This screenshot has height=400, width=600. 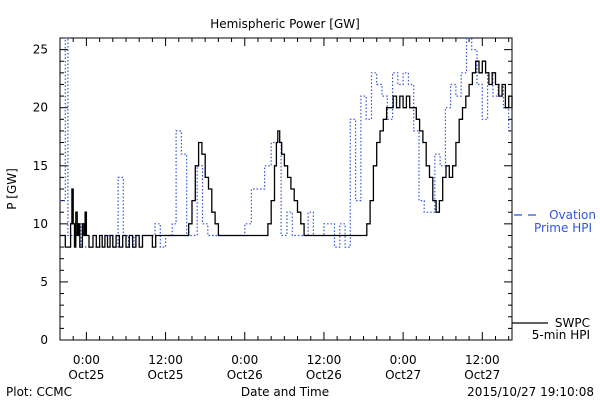 I want to click on y-tick-label: 20, so click(x=40, y=108).